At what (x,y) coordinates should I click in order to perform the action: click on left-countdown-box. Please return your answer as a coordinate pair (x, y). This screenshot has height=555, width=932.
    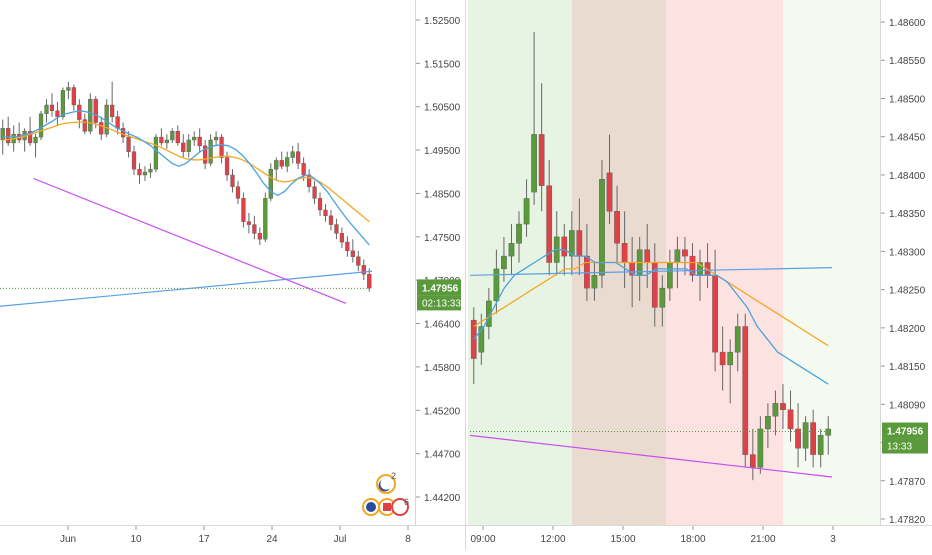
    Looking at the image, I should click on (439, 303).